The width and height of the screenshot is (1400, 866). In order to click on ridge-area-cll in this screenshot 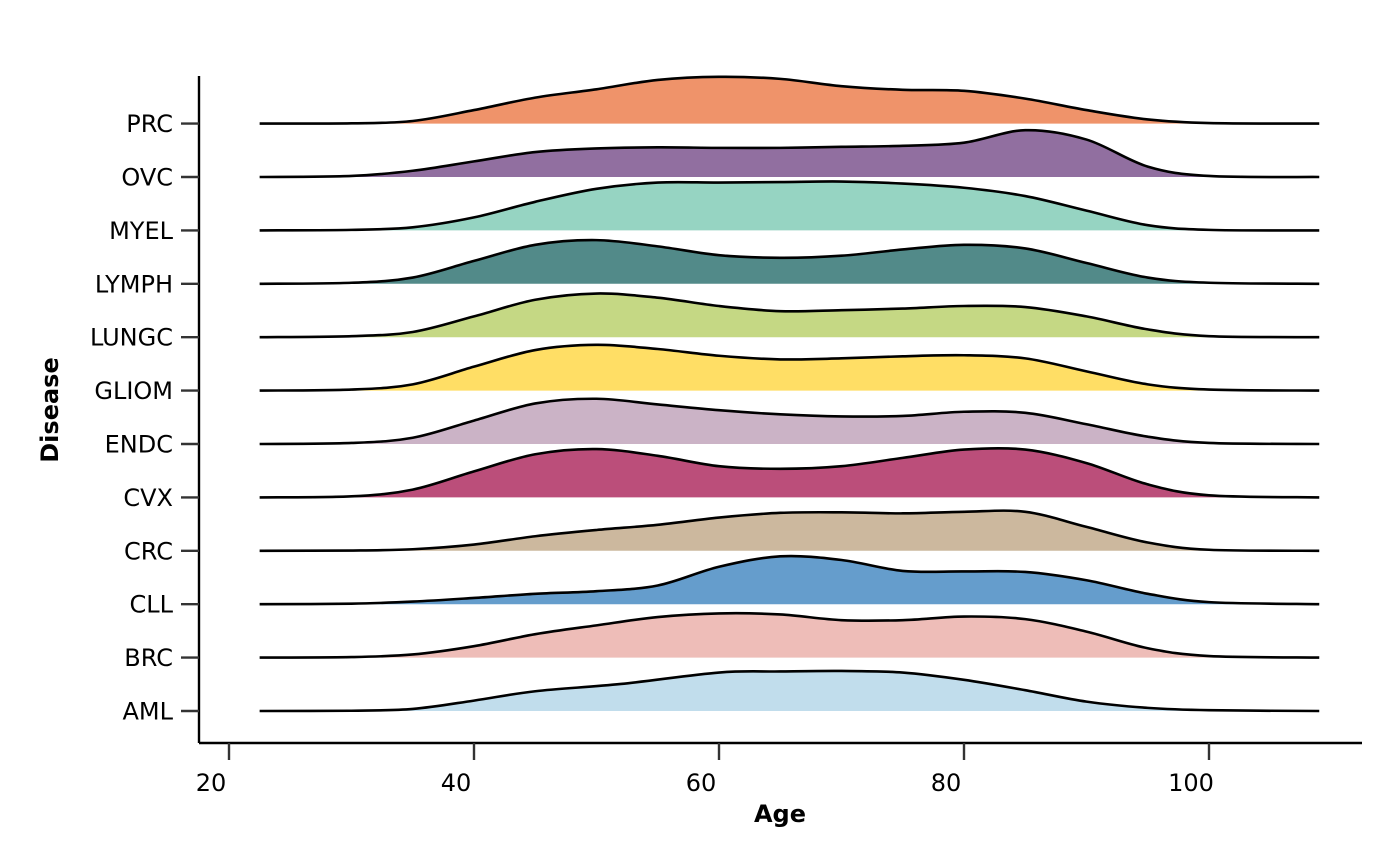, I will do `click(789, 580)`.